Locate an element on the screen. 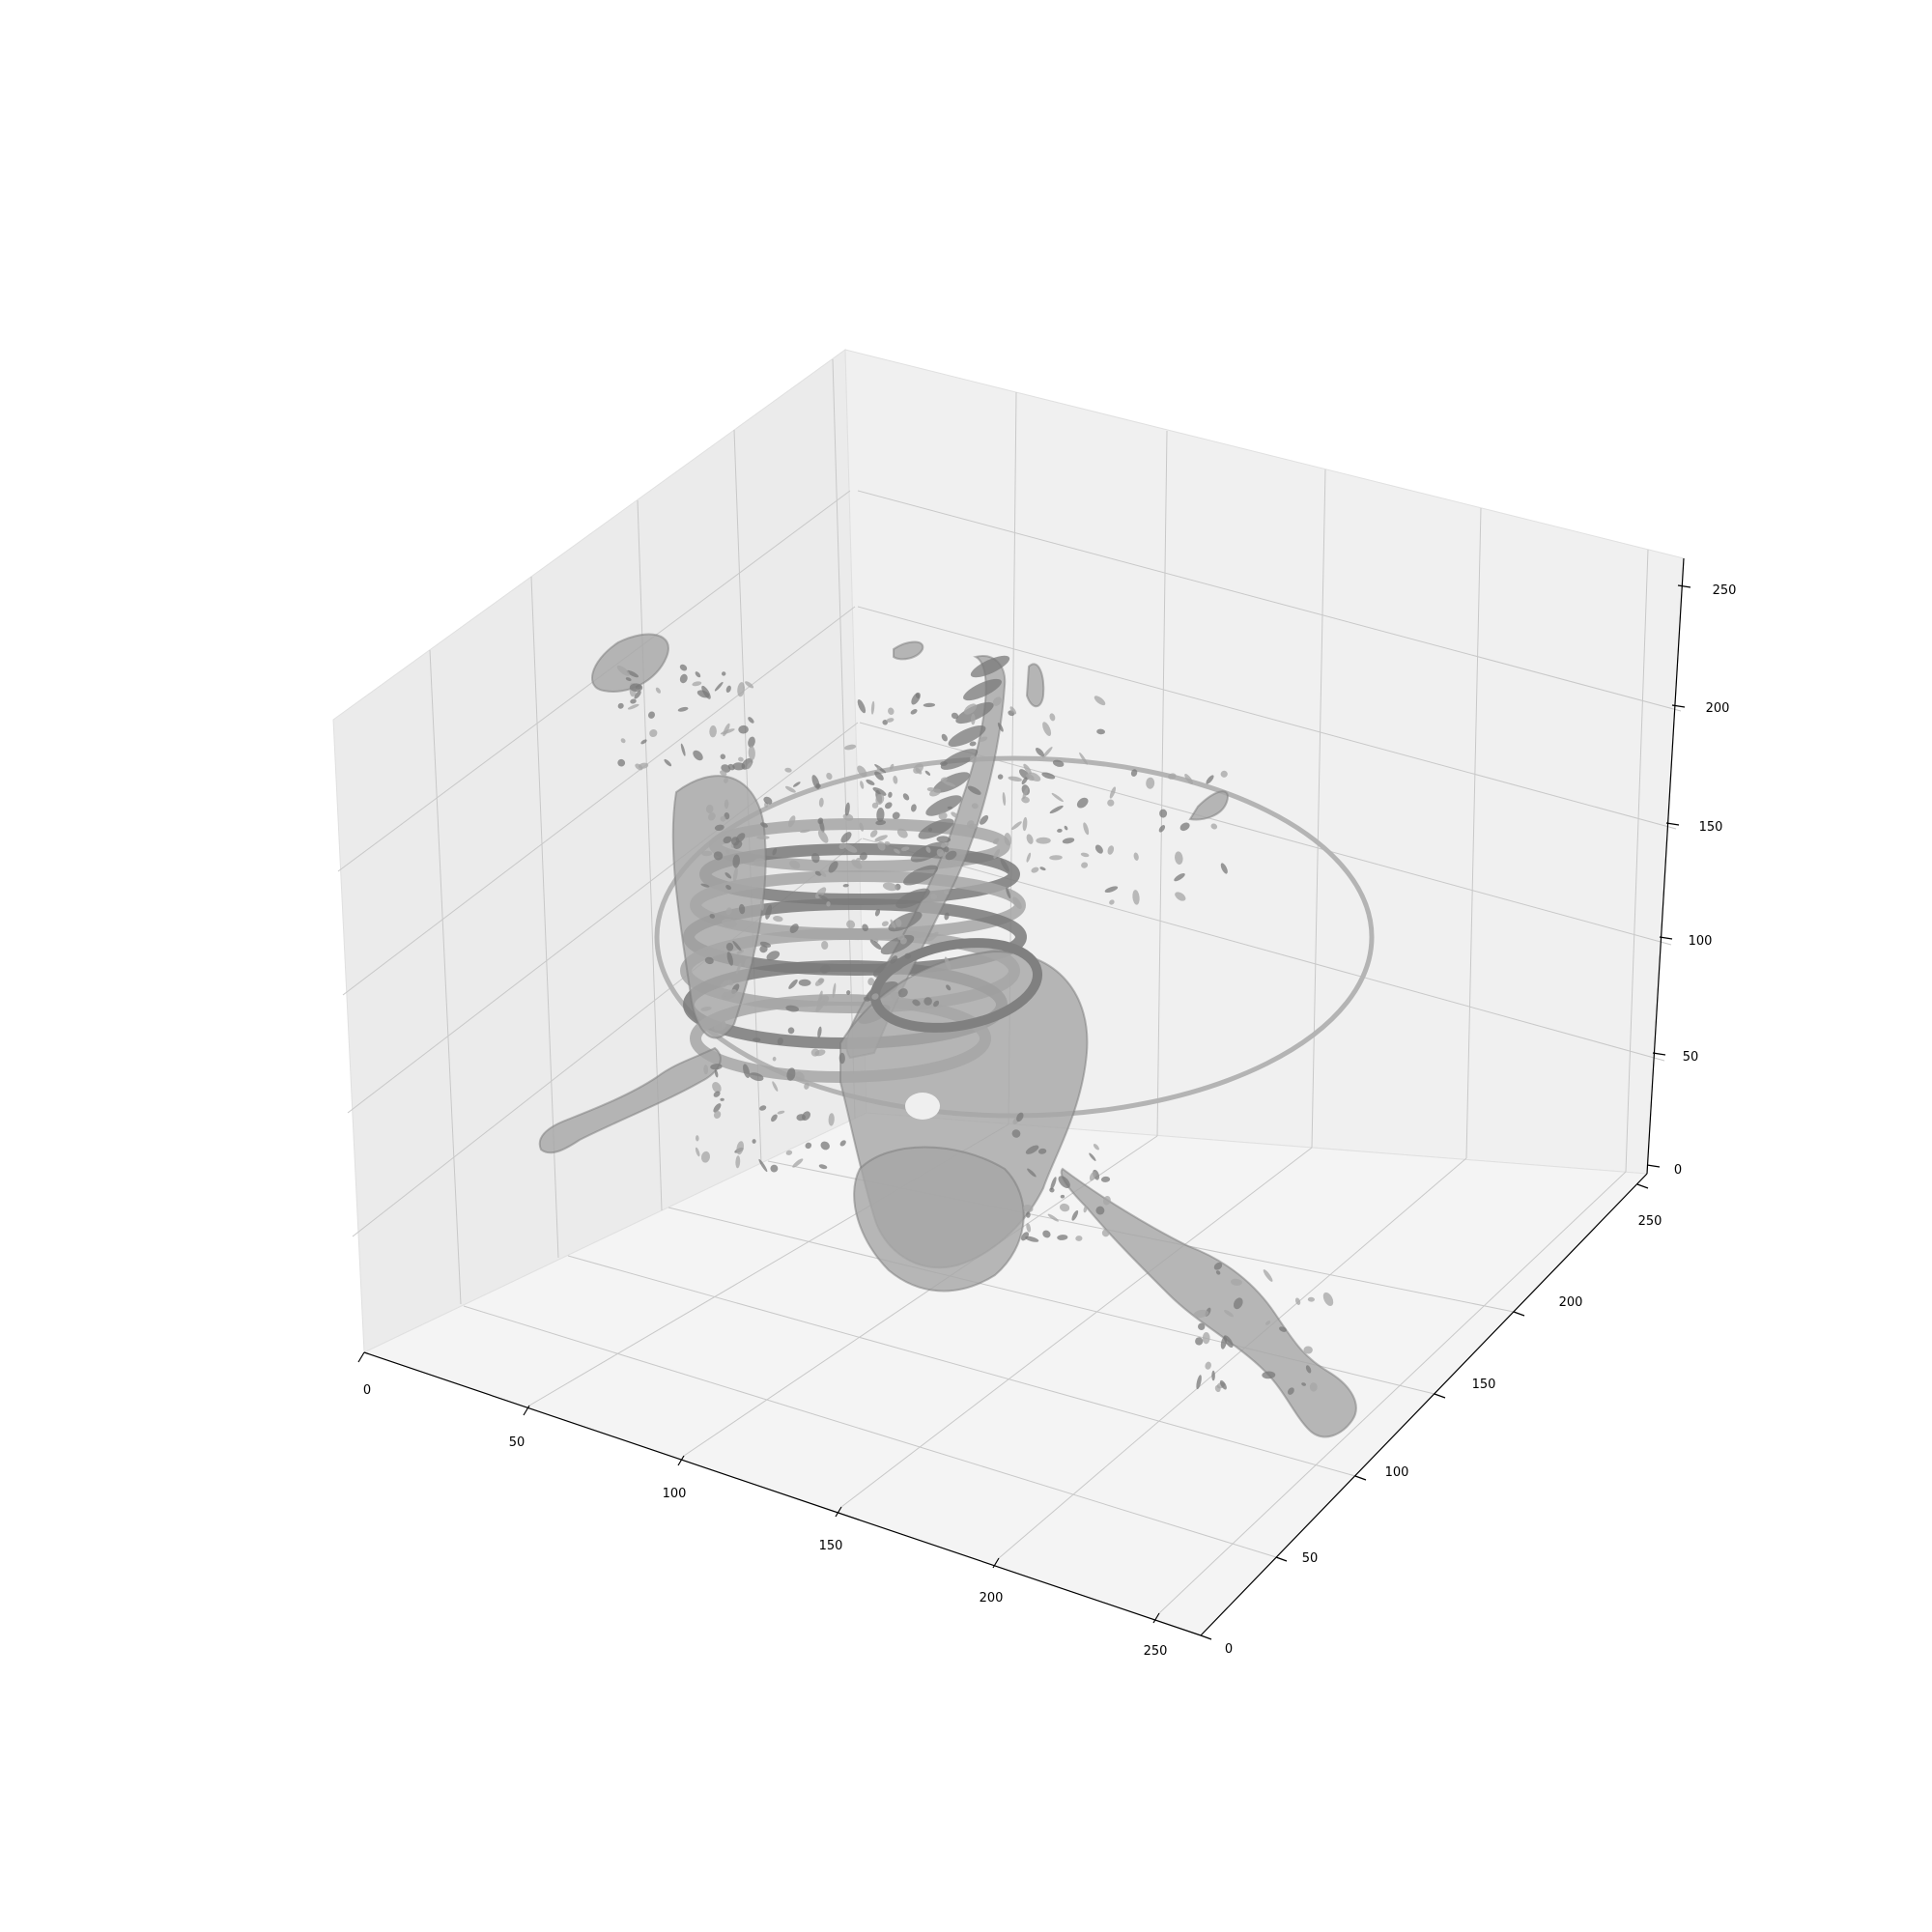 The width and height of the screenshot is (1932, 1932). y-tick-label: 150 is located at coordinates (1484, 1385).